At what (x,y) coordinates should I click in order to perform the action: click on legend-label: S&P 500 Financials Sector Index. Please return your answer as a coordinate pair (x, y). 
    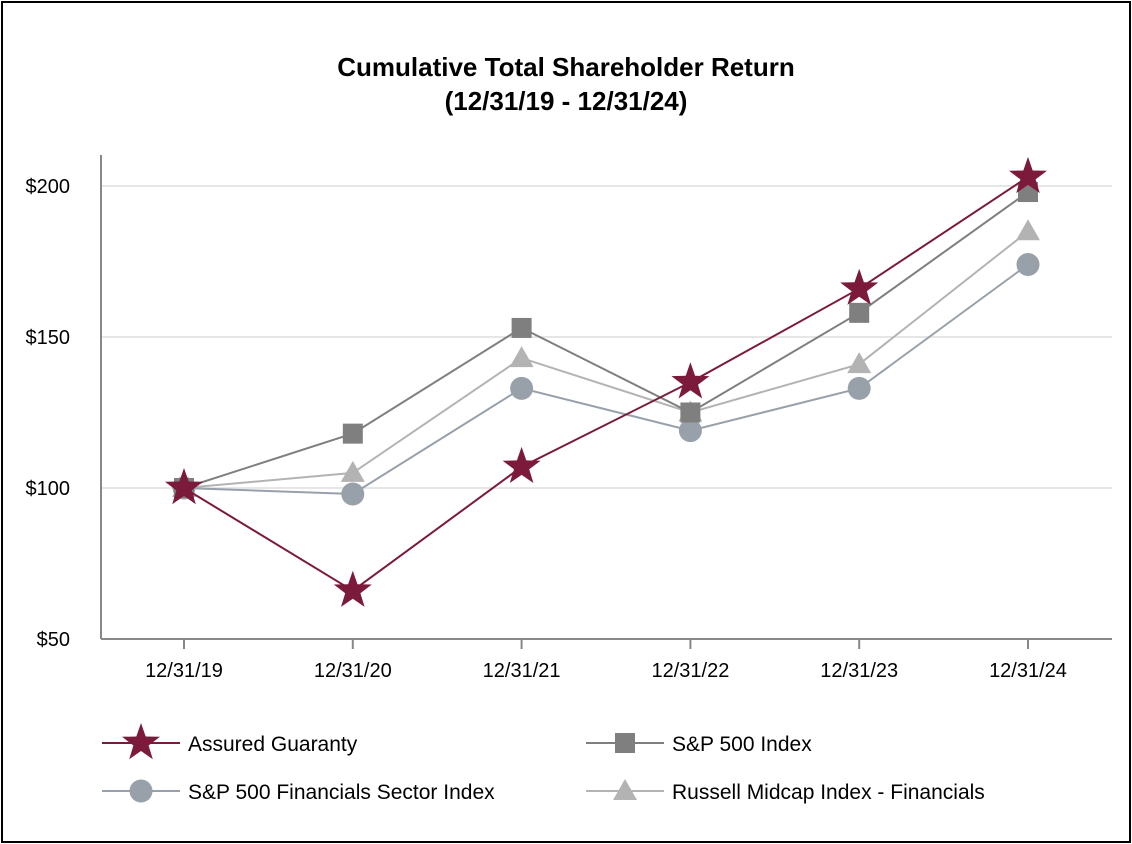
    Looking at the image, I should click on (341, 792).